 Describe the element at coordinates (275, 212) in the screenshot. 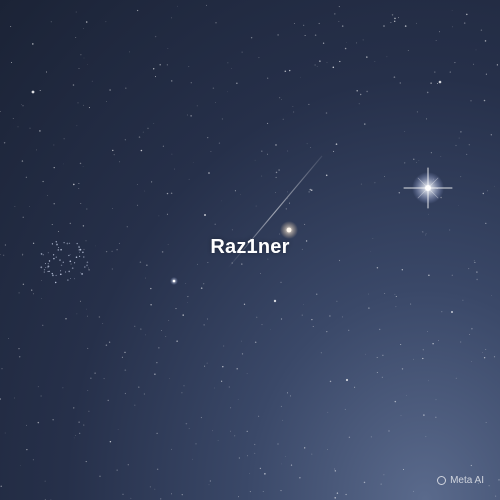

I see `meteor-trail` at that location.